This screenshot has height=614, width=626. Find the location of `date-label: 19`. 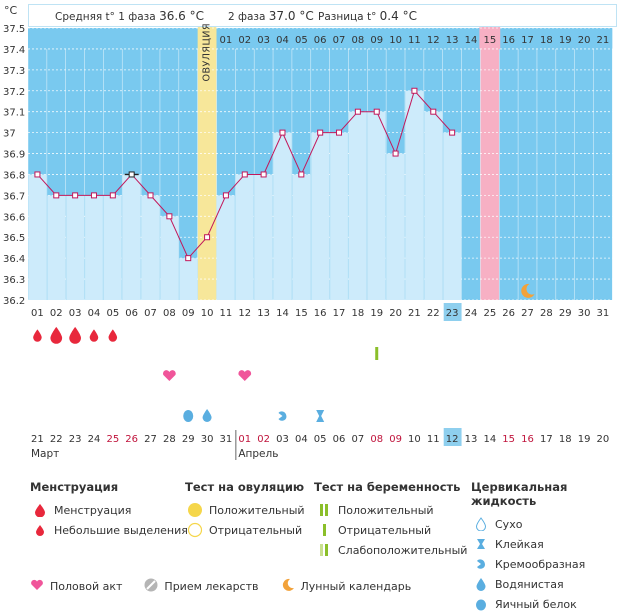

date-label: 19 is located at coordinates (584, 439).